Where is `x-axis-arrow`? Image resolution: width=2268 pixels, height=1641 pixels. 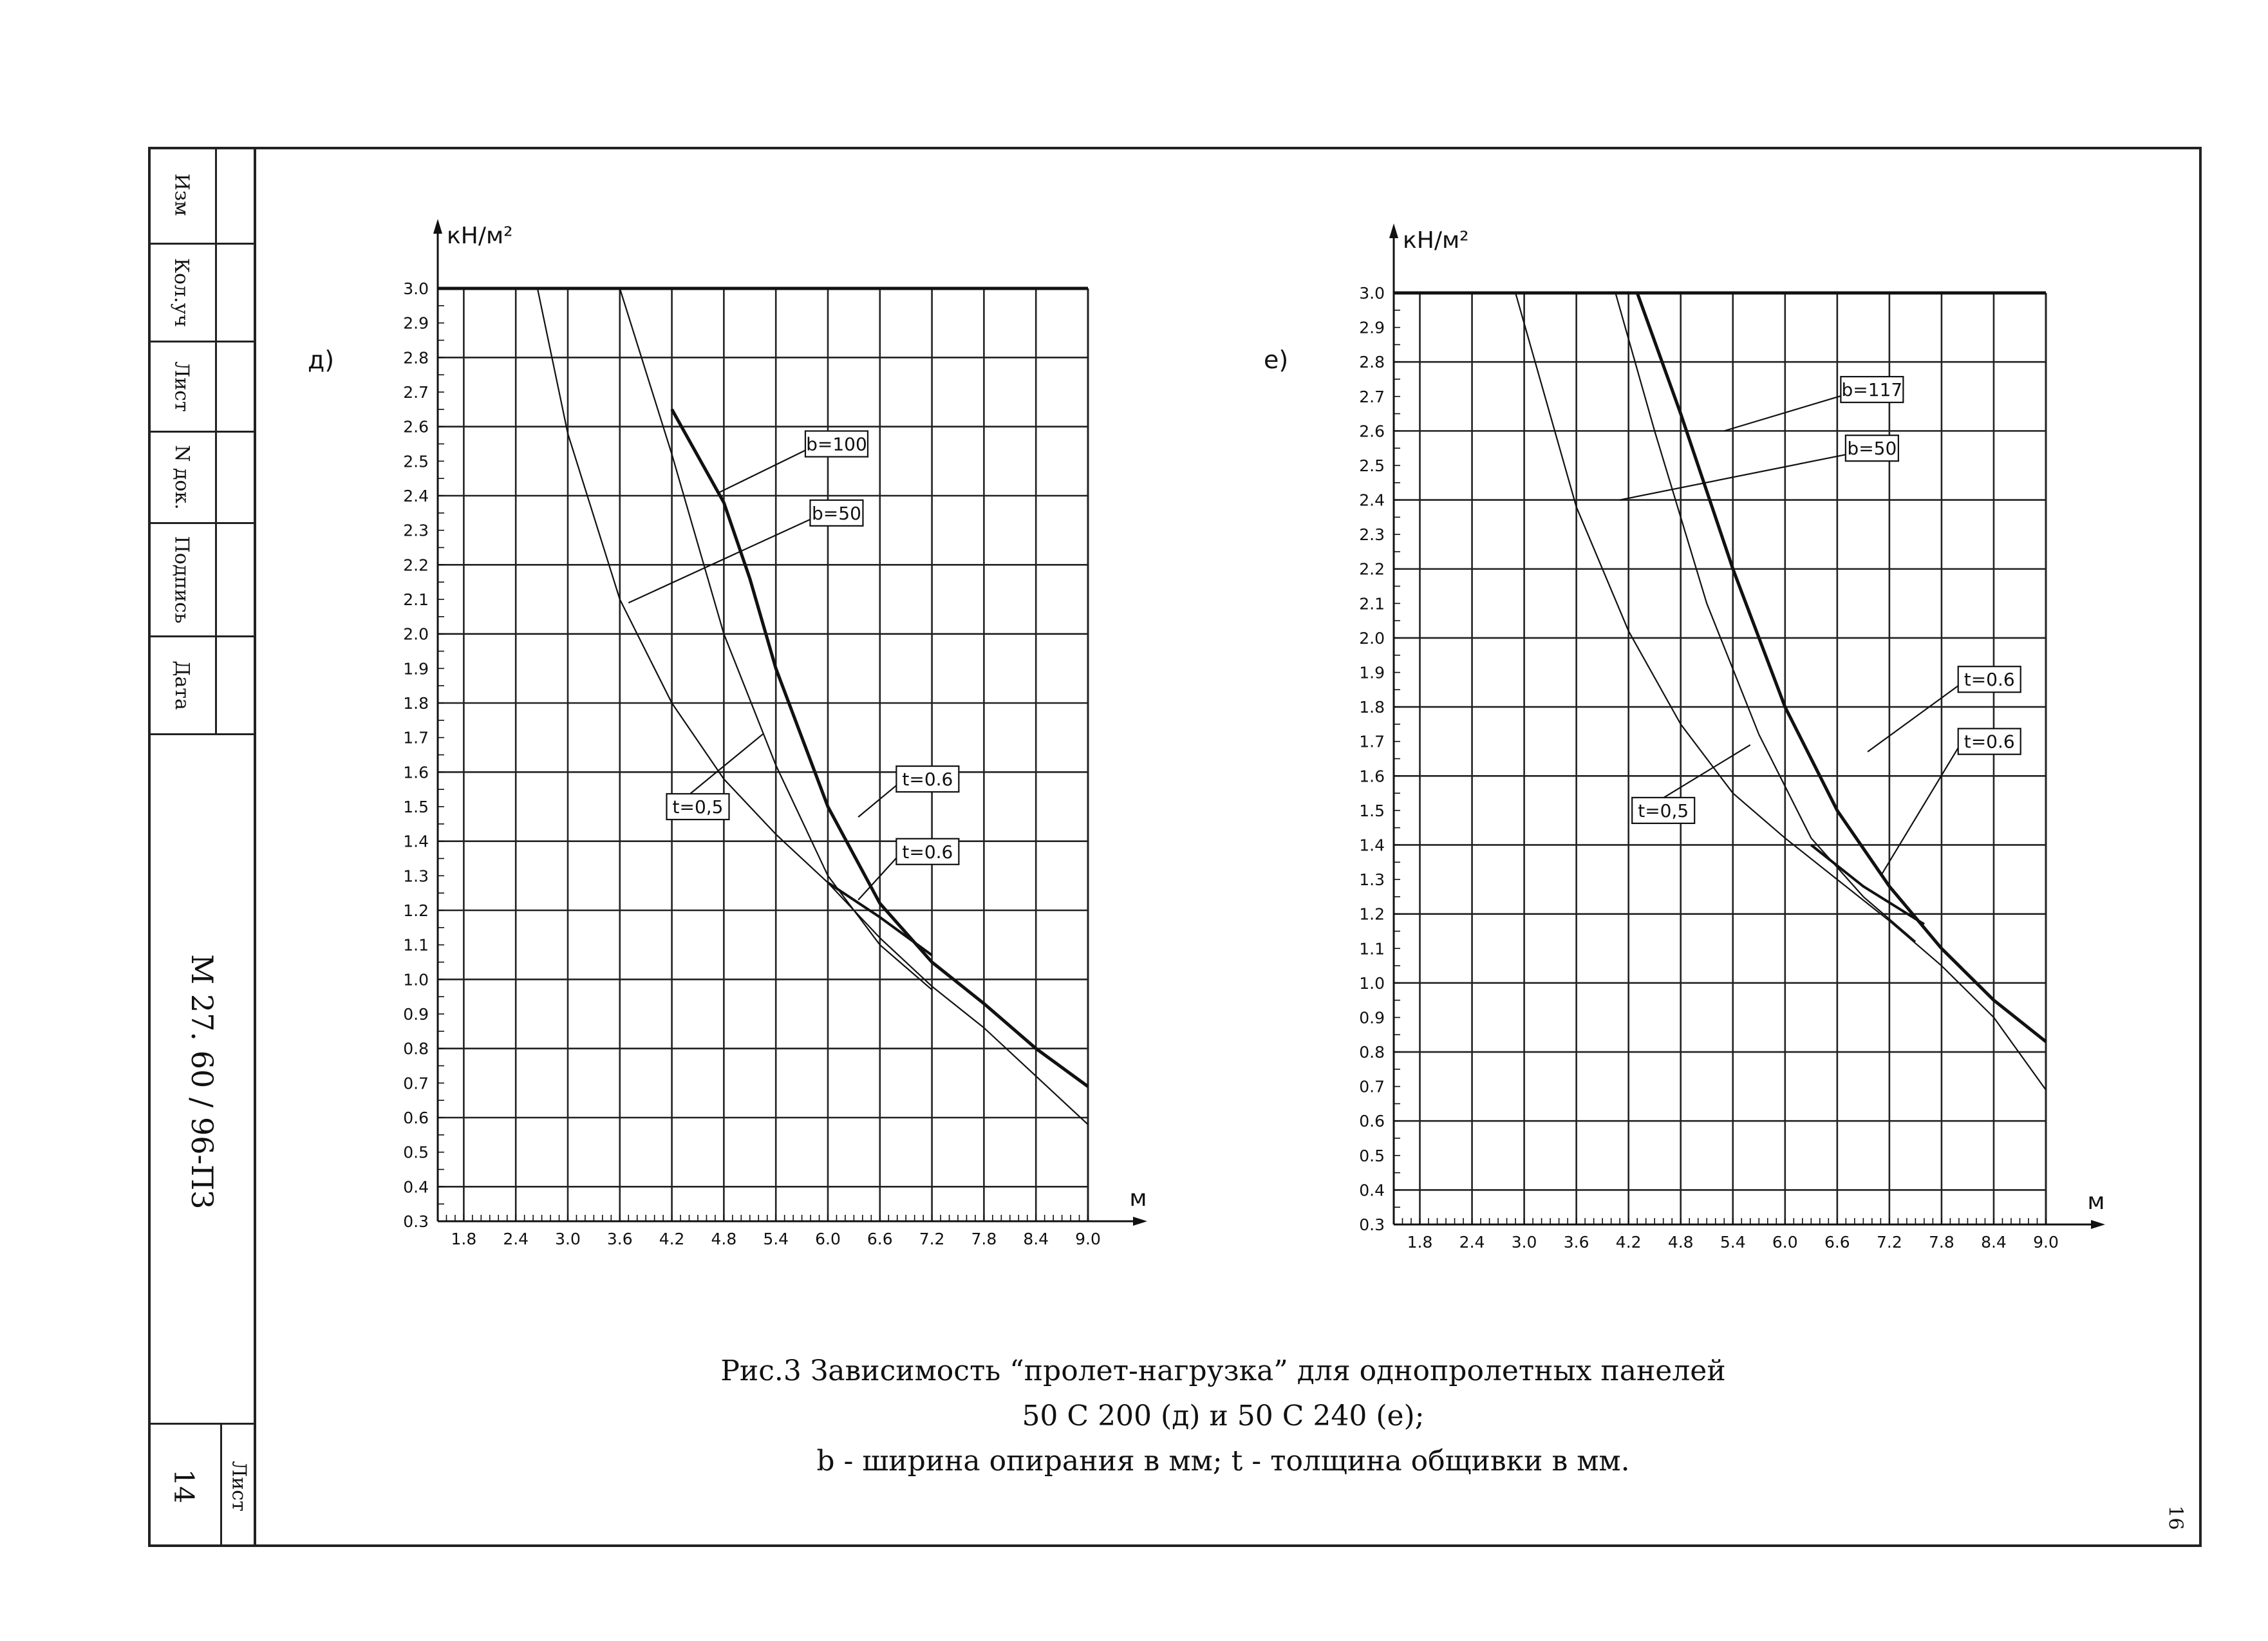 x-axis-arrow is located at coordinates (2098, 1224).